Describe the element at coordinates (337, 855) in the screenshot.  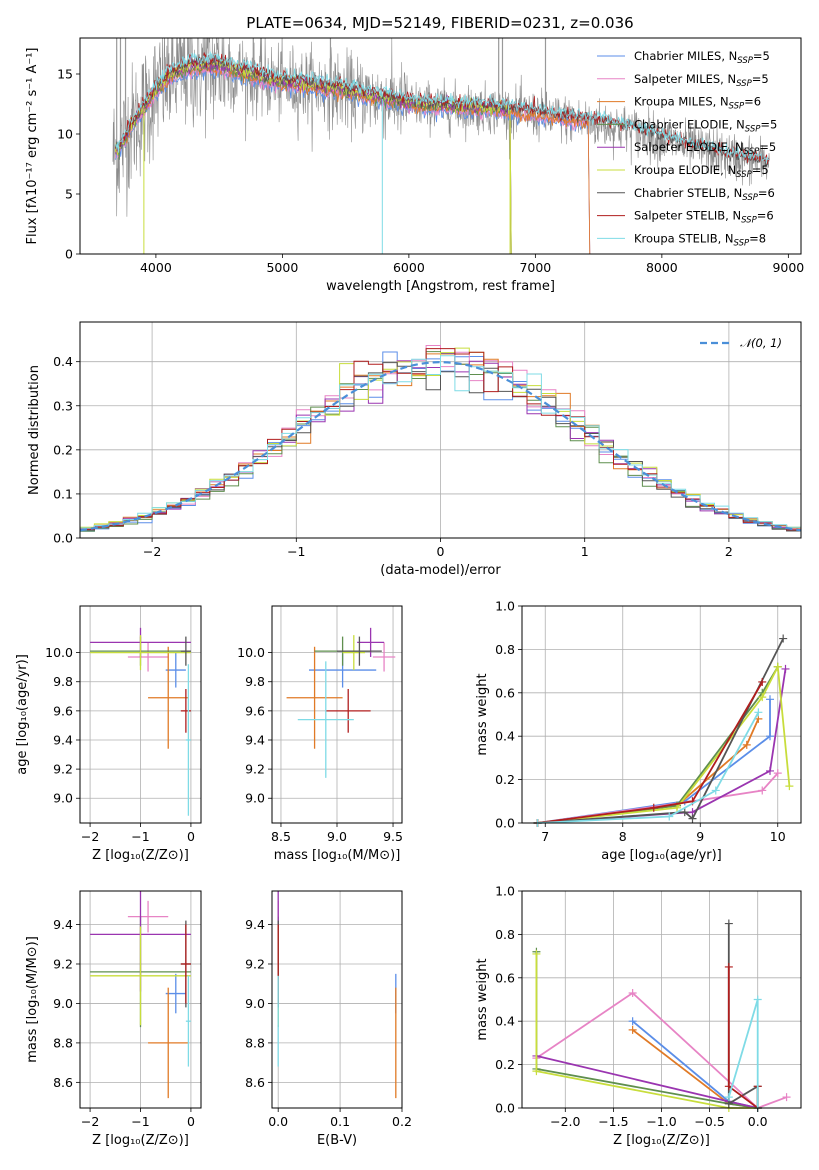
I see `x-axis-label: mass [log₁₀(M/M⊙)]` at that location.